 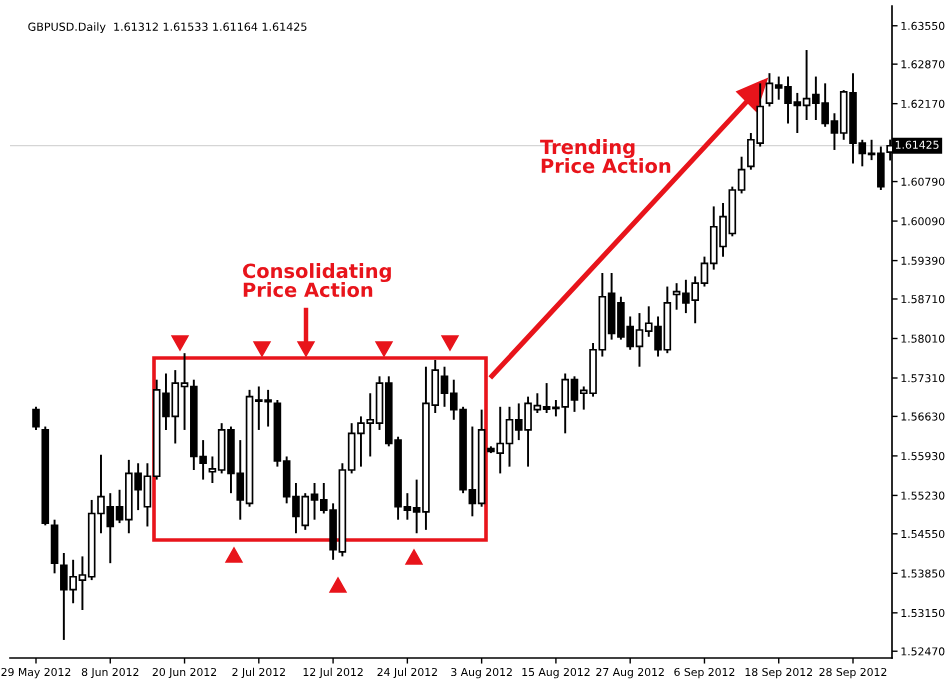 I want to click on annotation: Trending Price Action, so click(x=605, y=156).